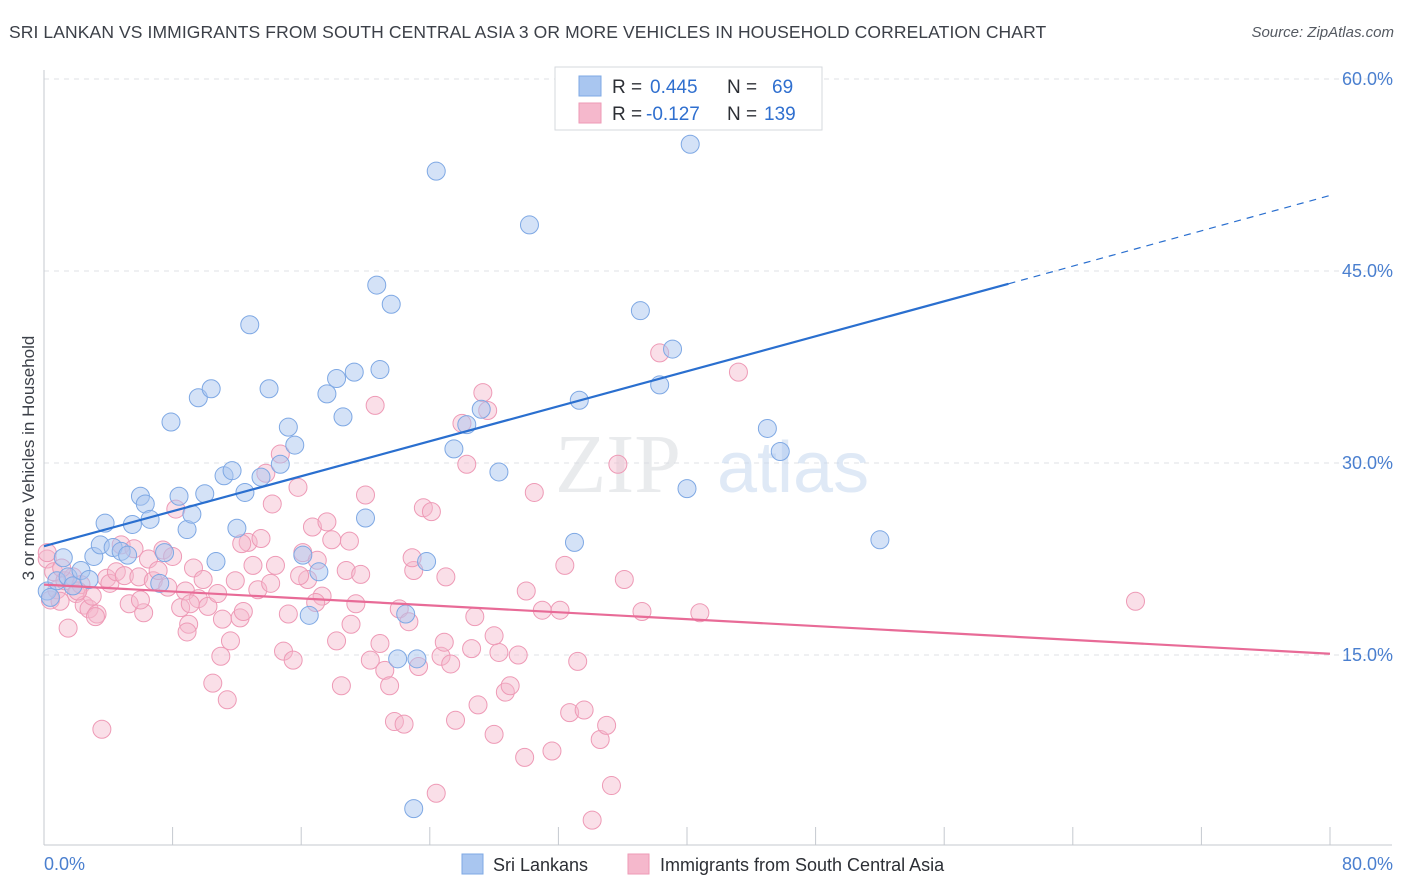 The height and width of the screenshot is (892, 1406). What do you see at coordinates (64, 864) in the screenshot?
I see `x-tick-label: 0.0%` at bounding box center [64, 864].